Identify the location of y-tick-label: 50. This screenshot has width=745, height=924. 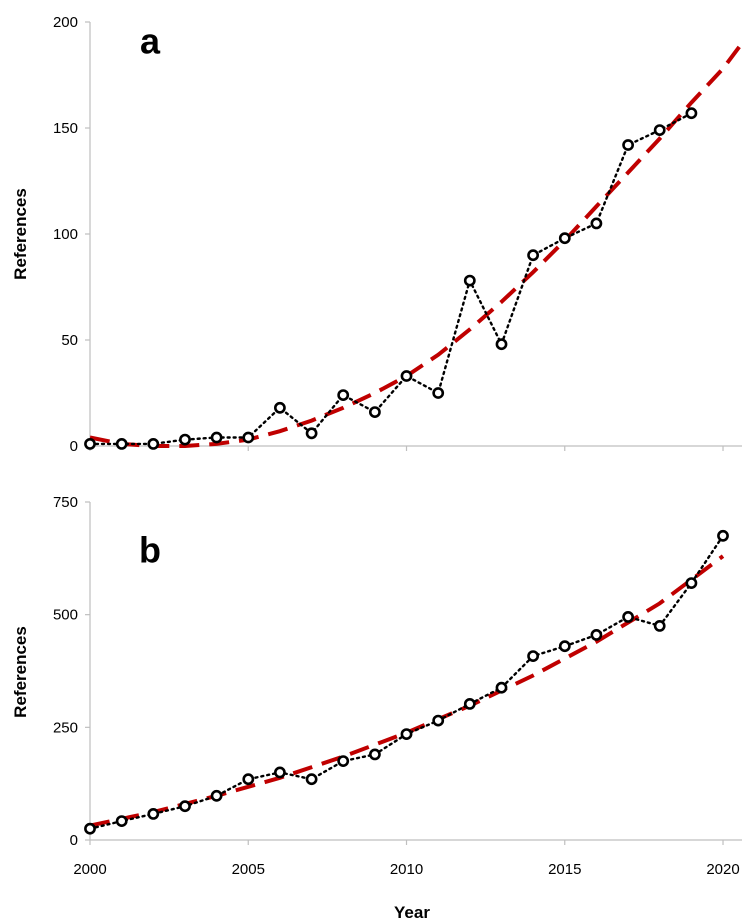
(69, 340).